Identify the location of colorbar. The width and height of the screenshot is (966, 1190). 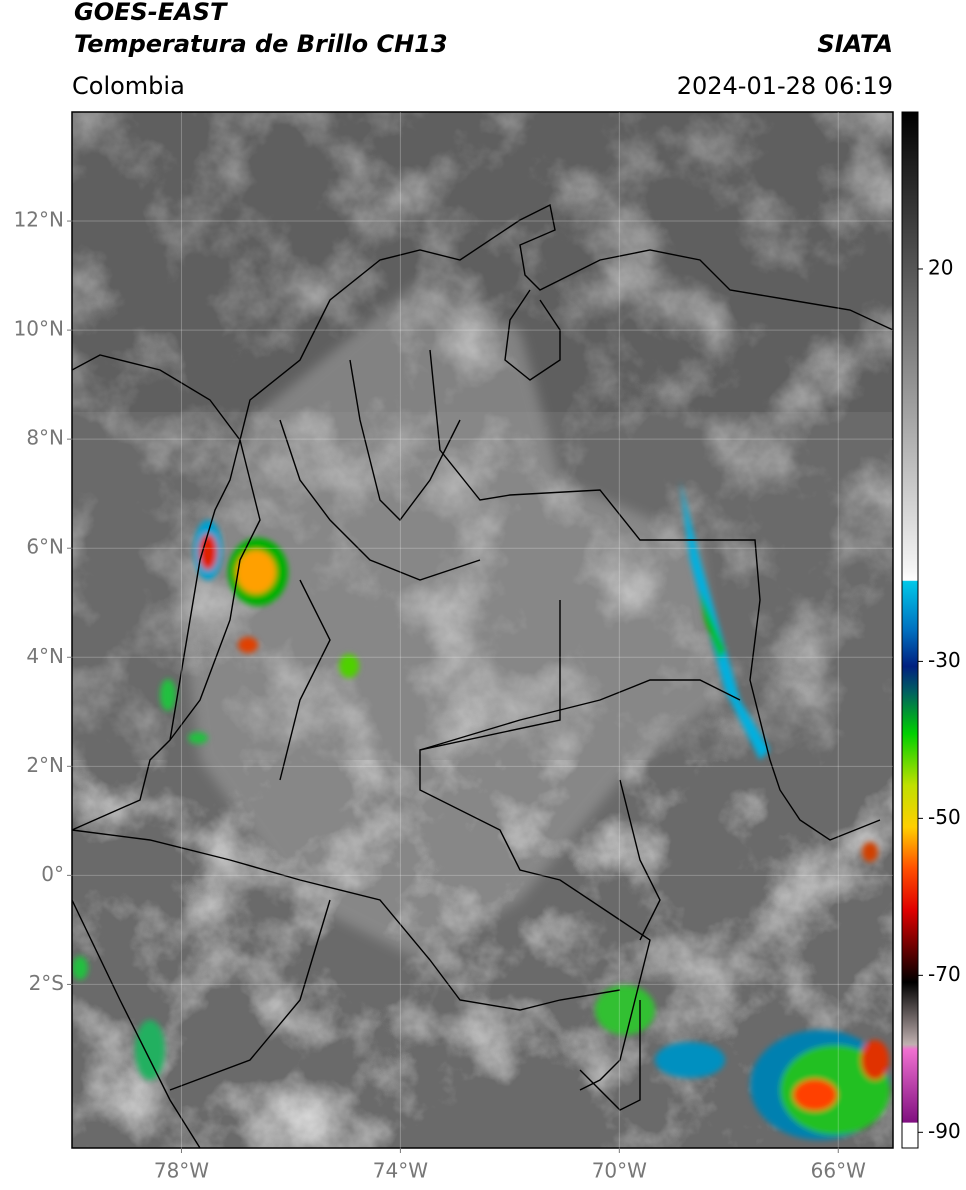
(910, 630).